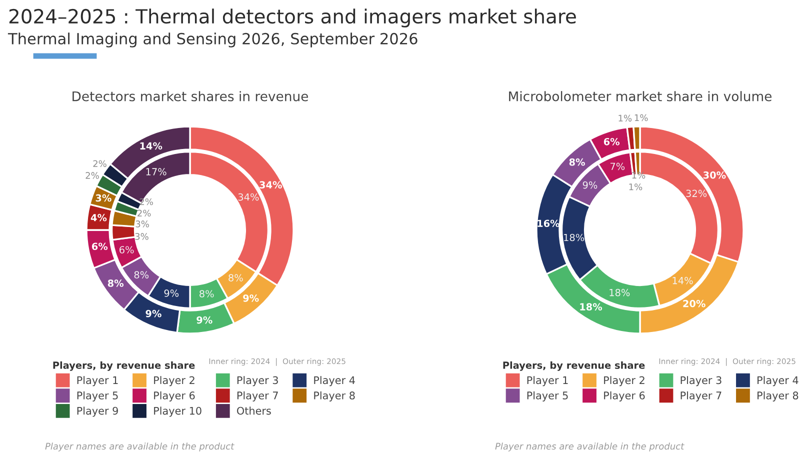 Image resolution: width=800 pixels, height=459 pixels. What do you see at coordinates (254, 410) in the screenshot?
I see `legend-label: Others` at bounding box center [254, 410].